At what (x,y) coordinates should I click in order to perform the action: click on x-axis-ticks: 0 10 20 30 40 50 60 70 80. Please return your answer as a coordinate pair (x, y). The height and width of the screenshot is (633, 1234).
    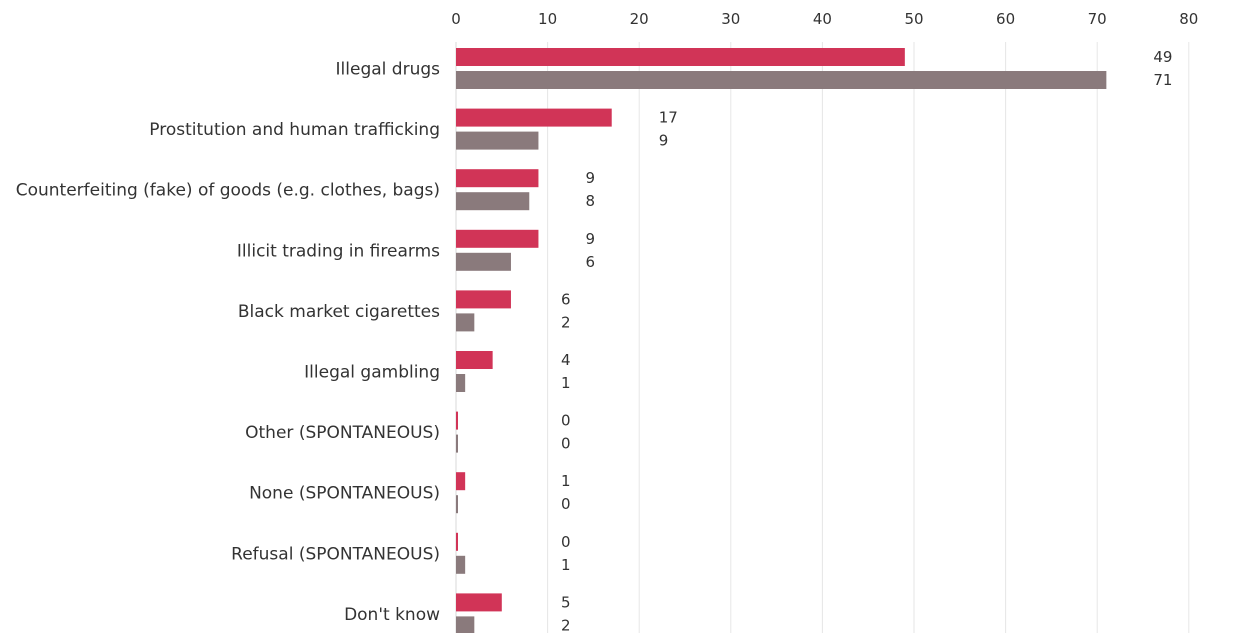
    Looking at the image, I should click on (824, 19).